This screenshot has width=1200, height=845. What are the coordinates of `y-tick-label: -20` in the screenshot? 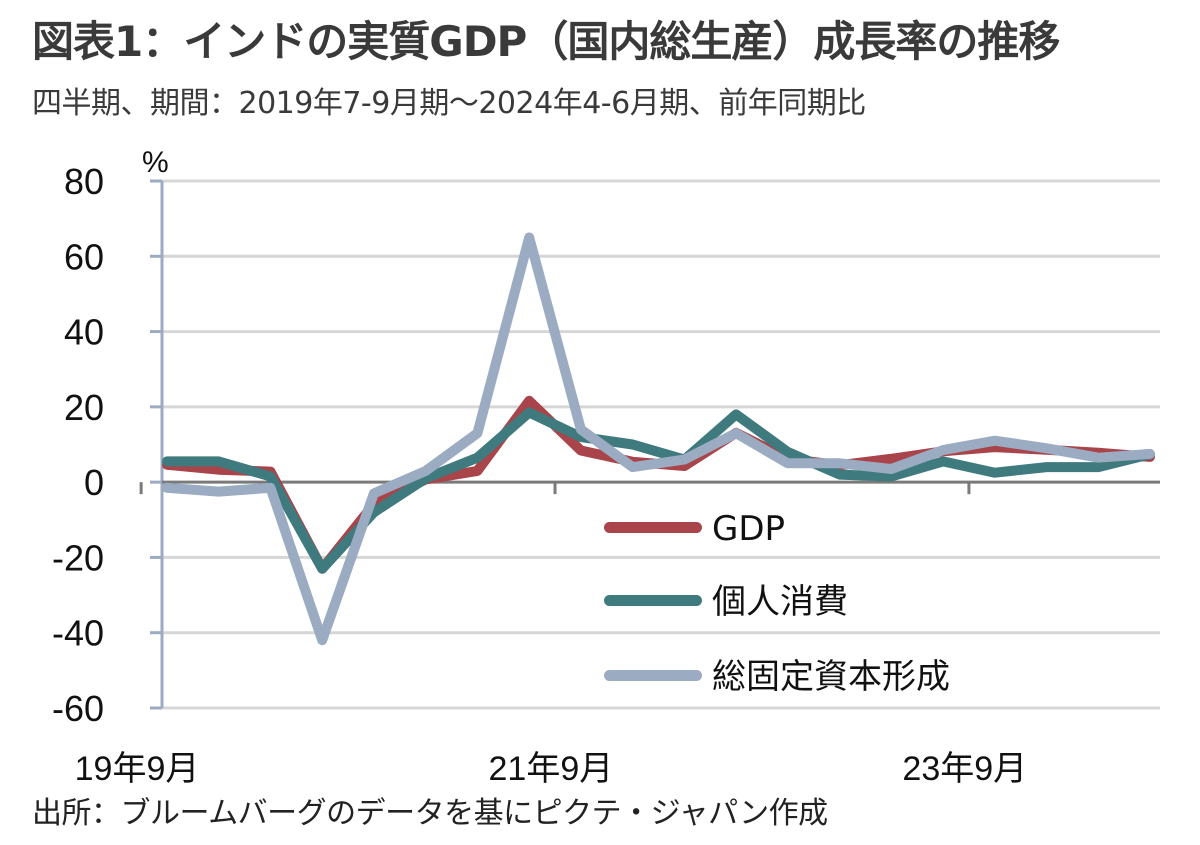 It's located at (78, 557).